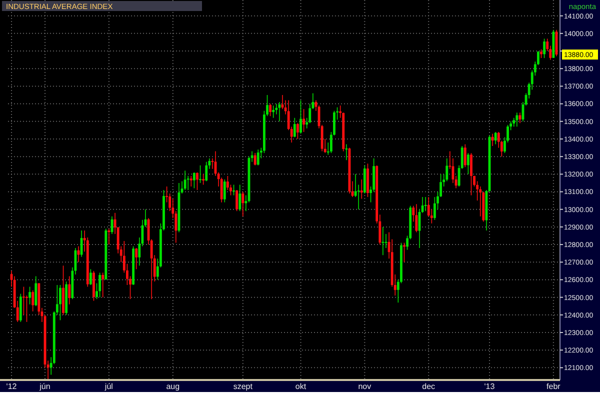  Describe the element at coordinates (365, 386) in the screenshot. I see `x-tick-label: nov` at that location.